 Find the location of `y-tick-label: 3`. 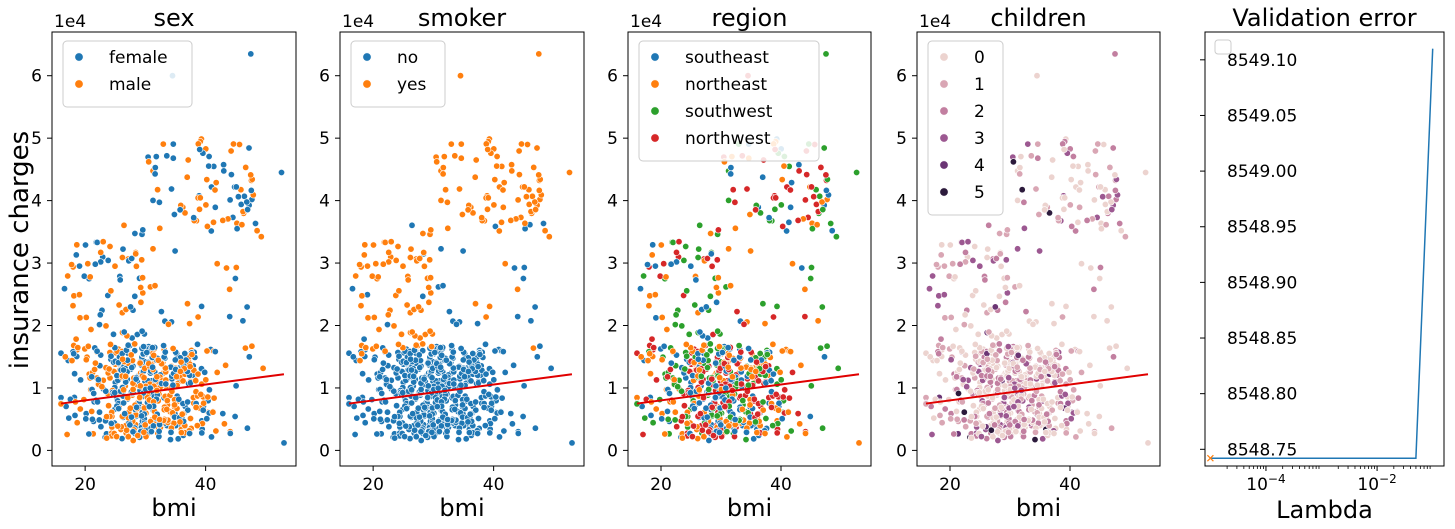

y-tick-label: 3 is located at coordinates (324, 264).